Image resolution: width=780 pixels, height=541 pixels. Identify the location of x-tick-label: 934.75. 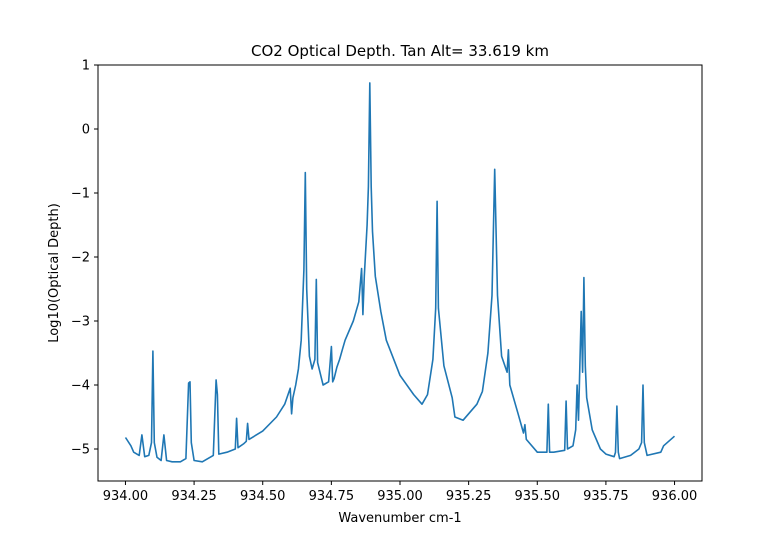
(332, 496).